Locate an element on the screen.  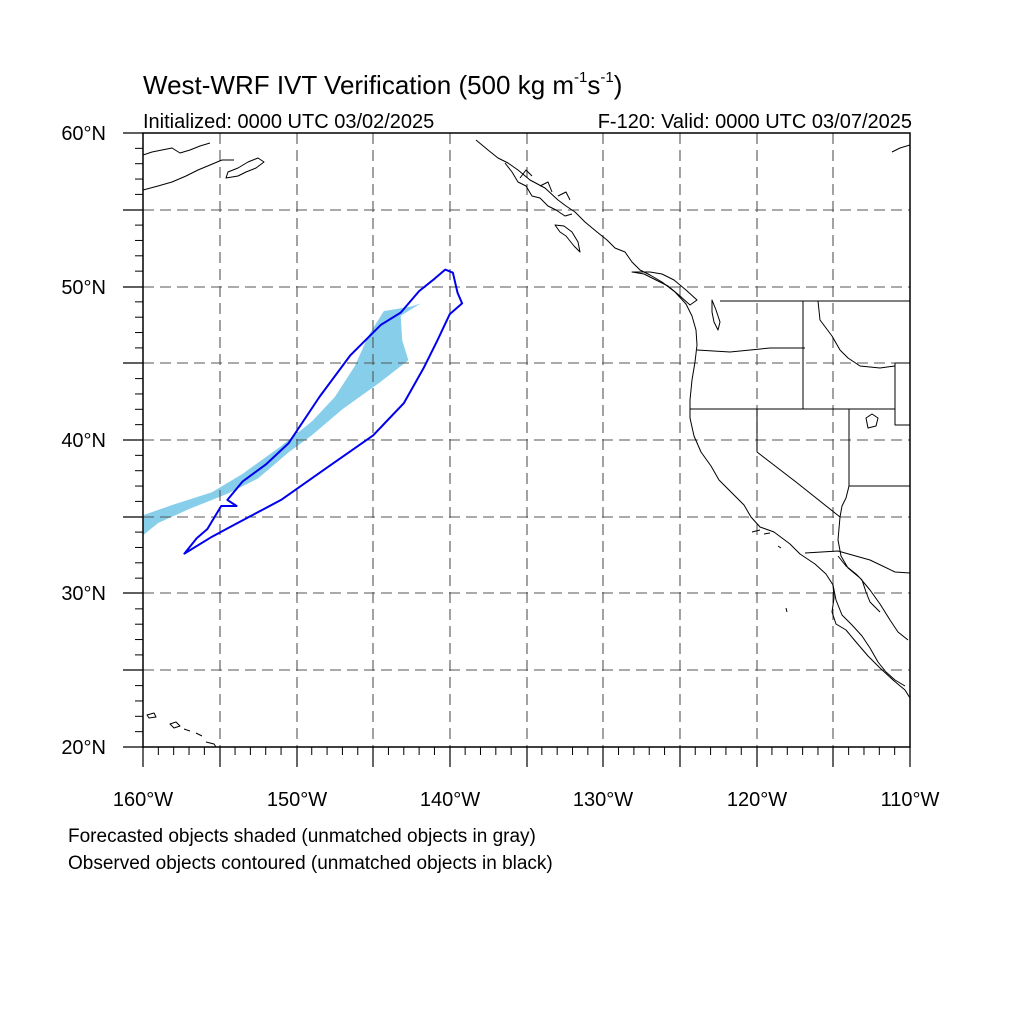
california-nevada-border is located at coordinates (798, 463).